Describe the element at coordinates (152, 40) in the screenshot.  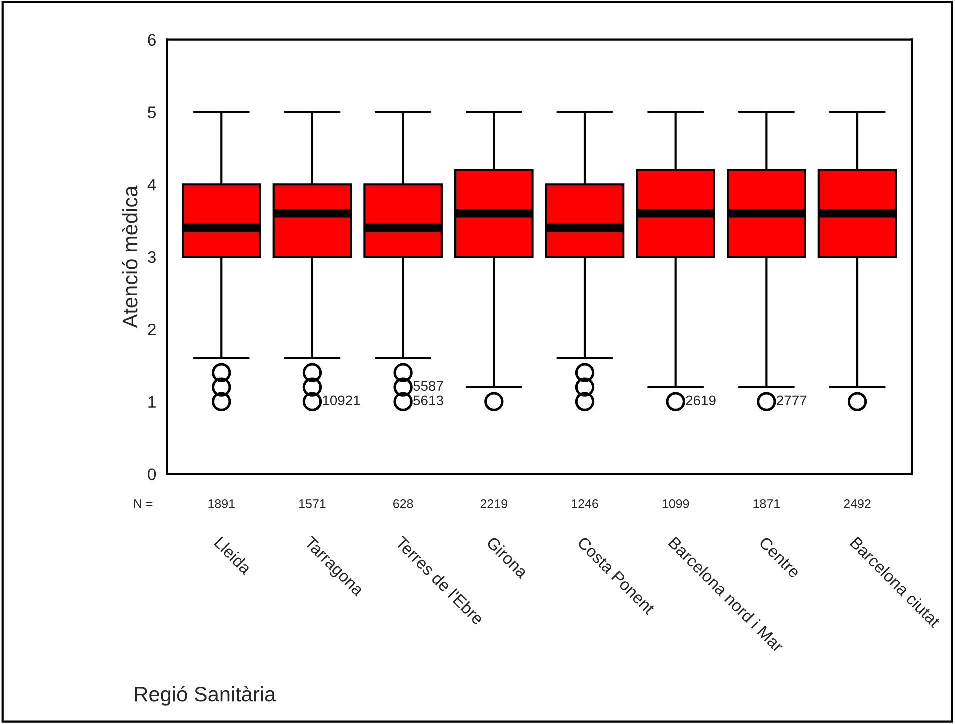
I see `y-tick-label: 6` at that location.